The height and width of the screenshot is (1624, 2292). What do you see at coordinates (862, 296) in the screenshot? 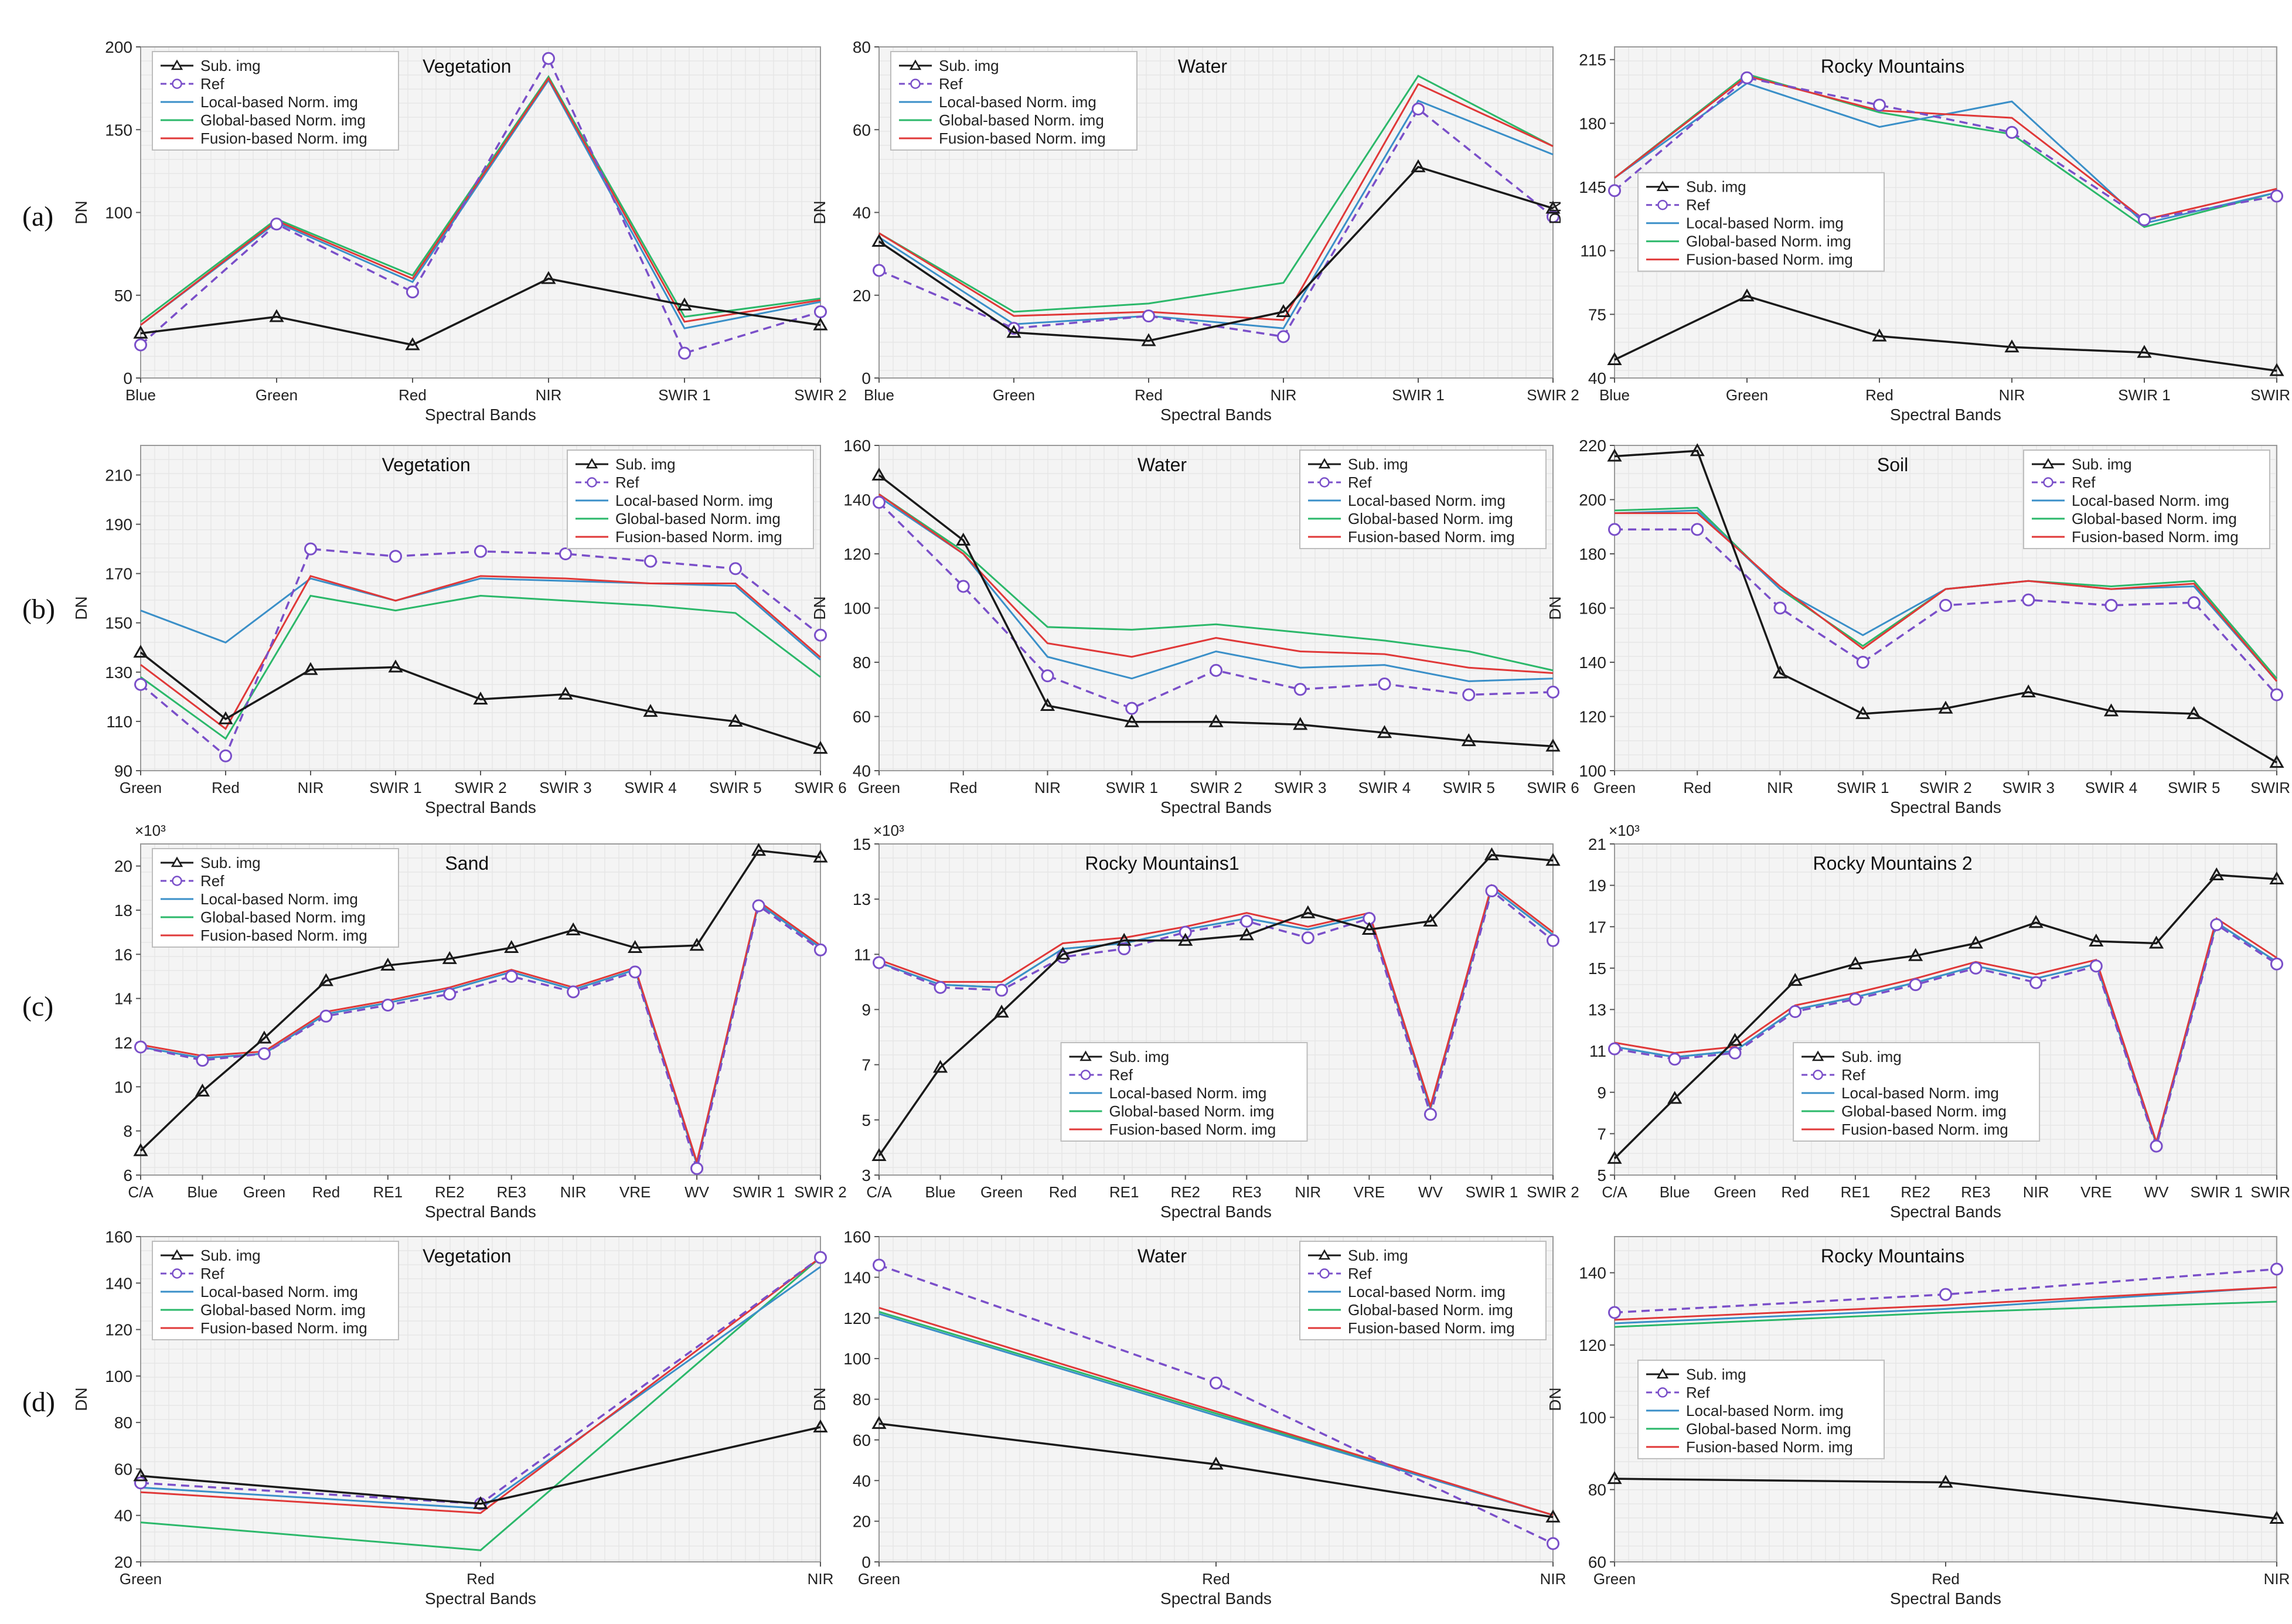
I see `chart-2-y-tick-label: 20` at bounding box center [862, 296].